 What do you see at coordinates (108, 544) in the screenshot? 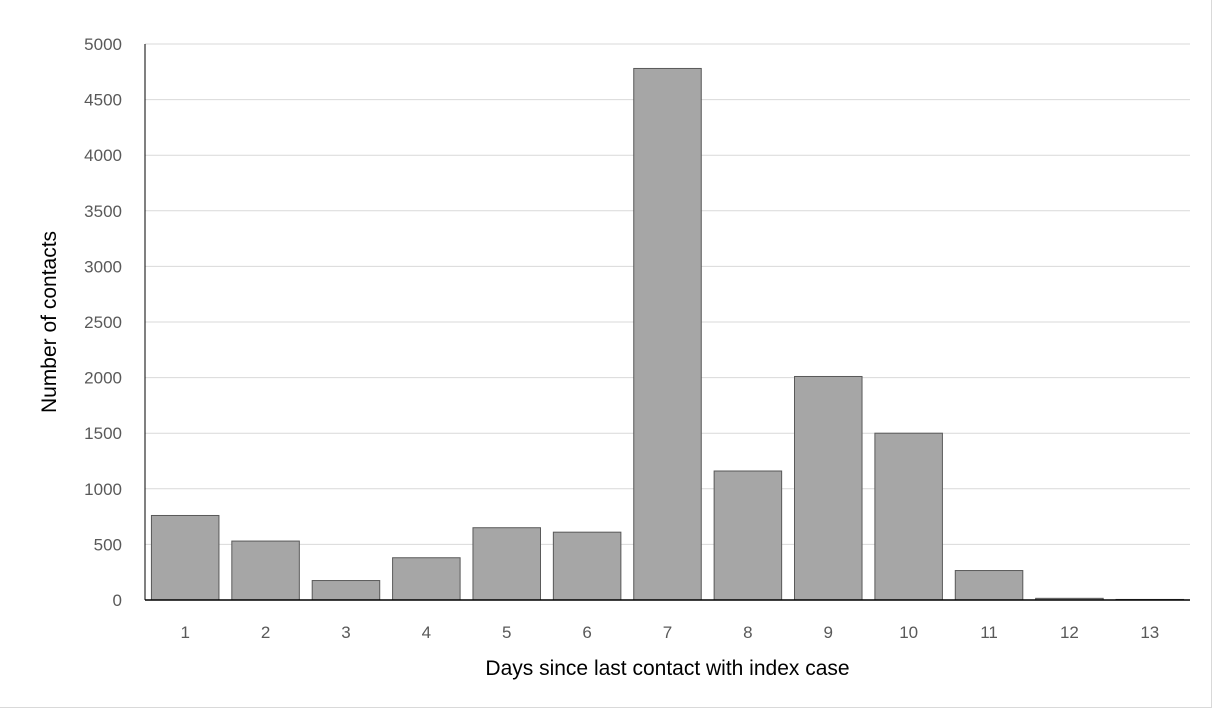
I see `y-tick-label: 500` at bounding box center [108, 544].